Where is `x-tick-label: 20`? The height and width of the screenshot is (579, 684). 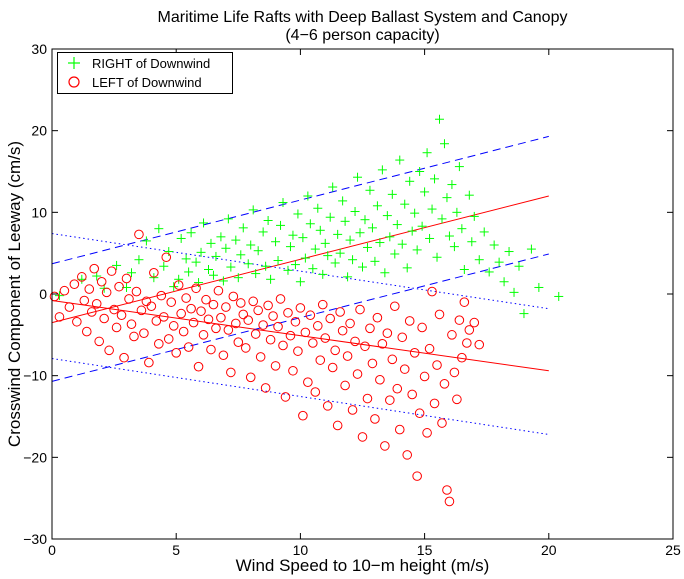
x-tick-label: 20 is located at coordinates (549, 550).